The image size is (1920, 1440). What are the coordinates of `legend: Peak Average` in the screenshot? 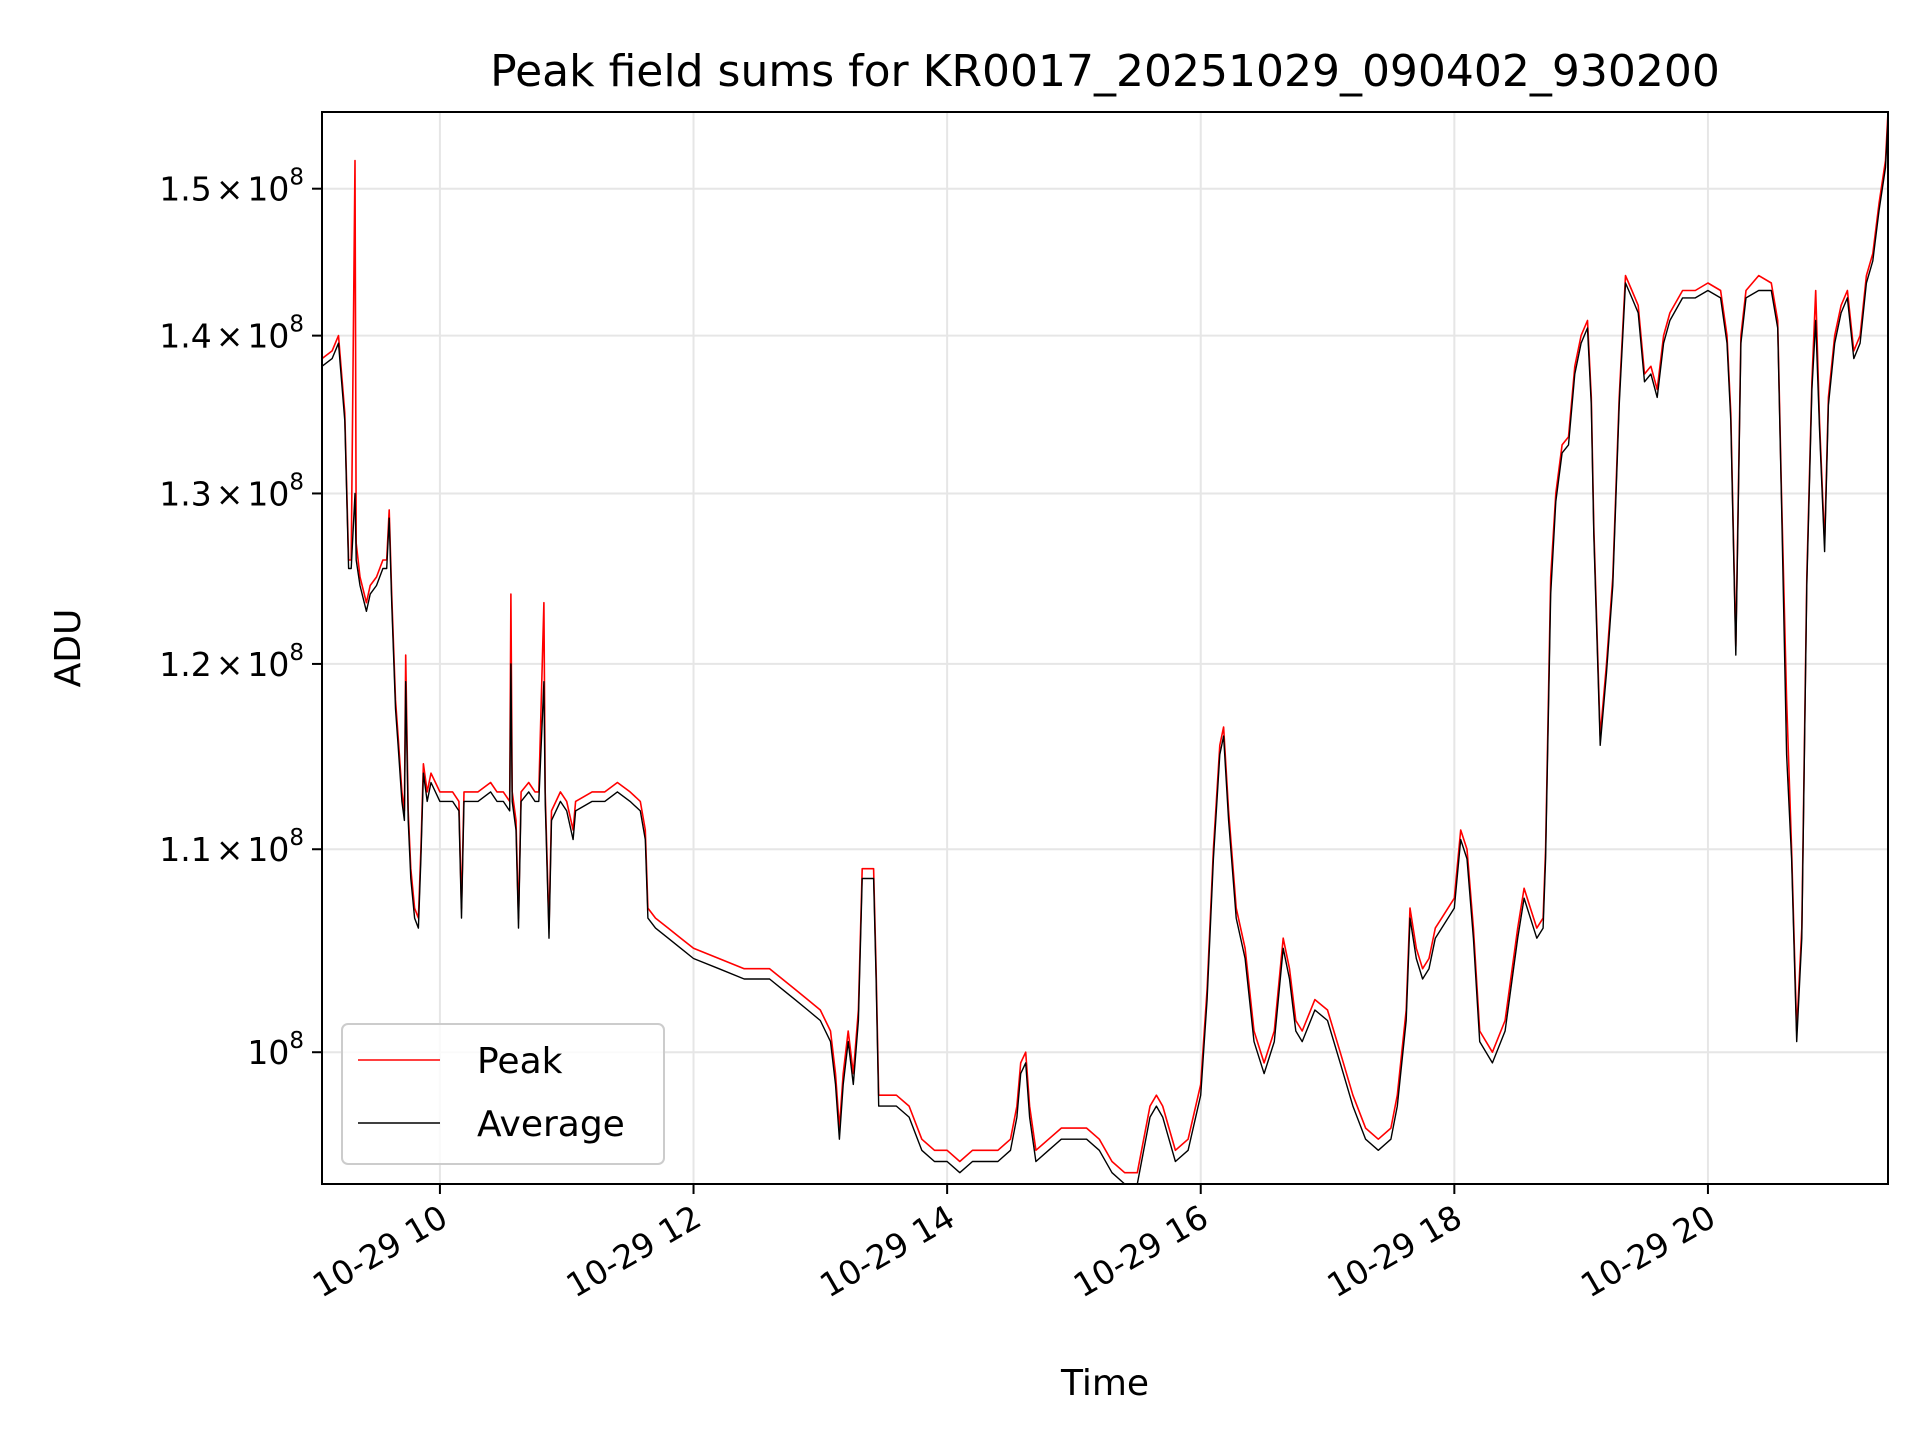 It's located at (503, 1094).